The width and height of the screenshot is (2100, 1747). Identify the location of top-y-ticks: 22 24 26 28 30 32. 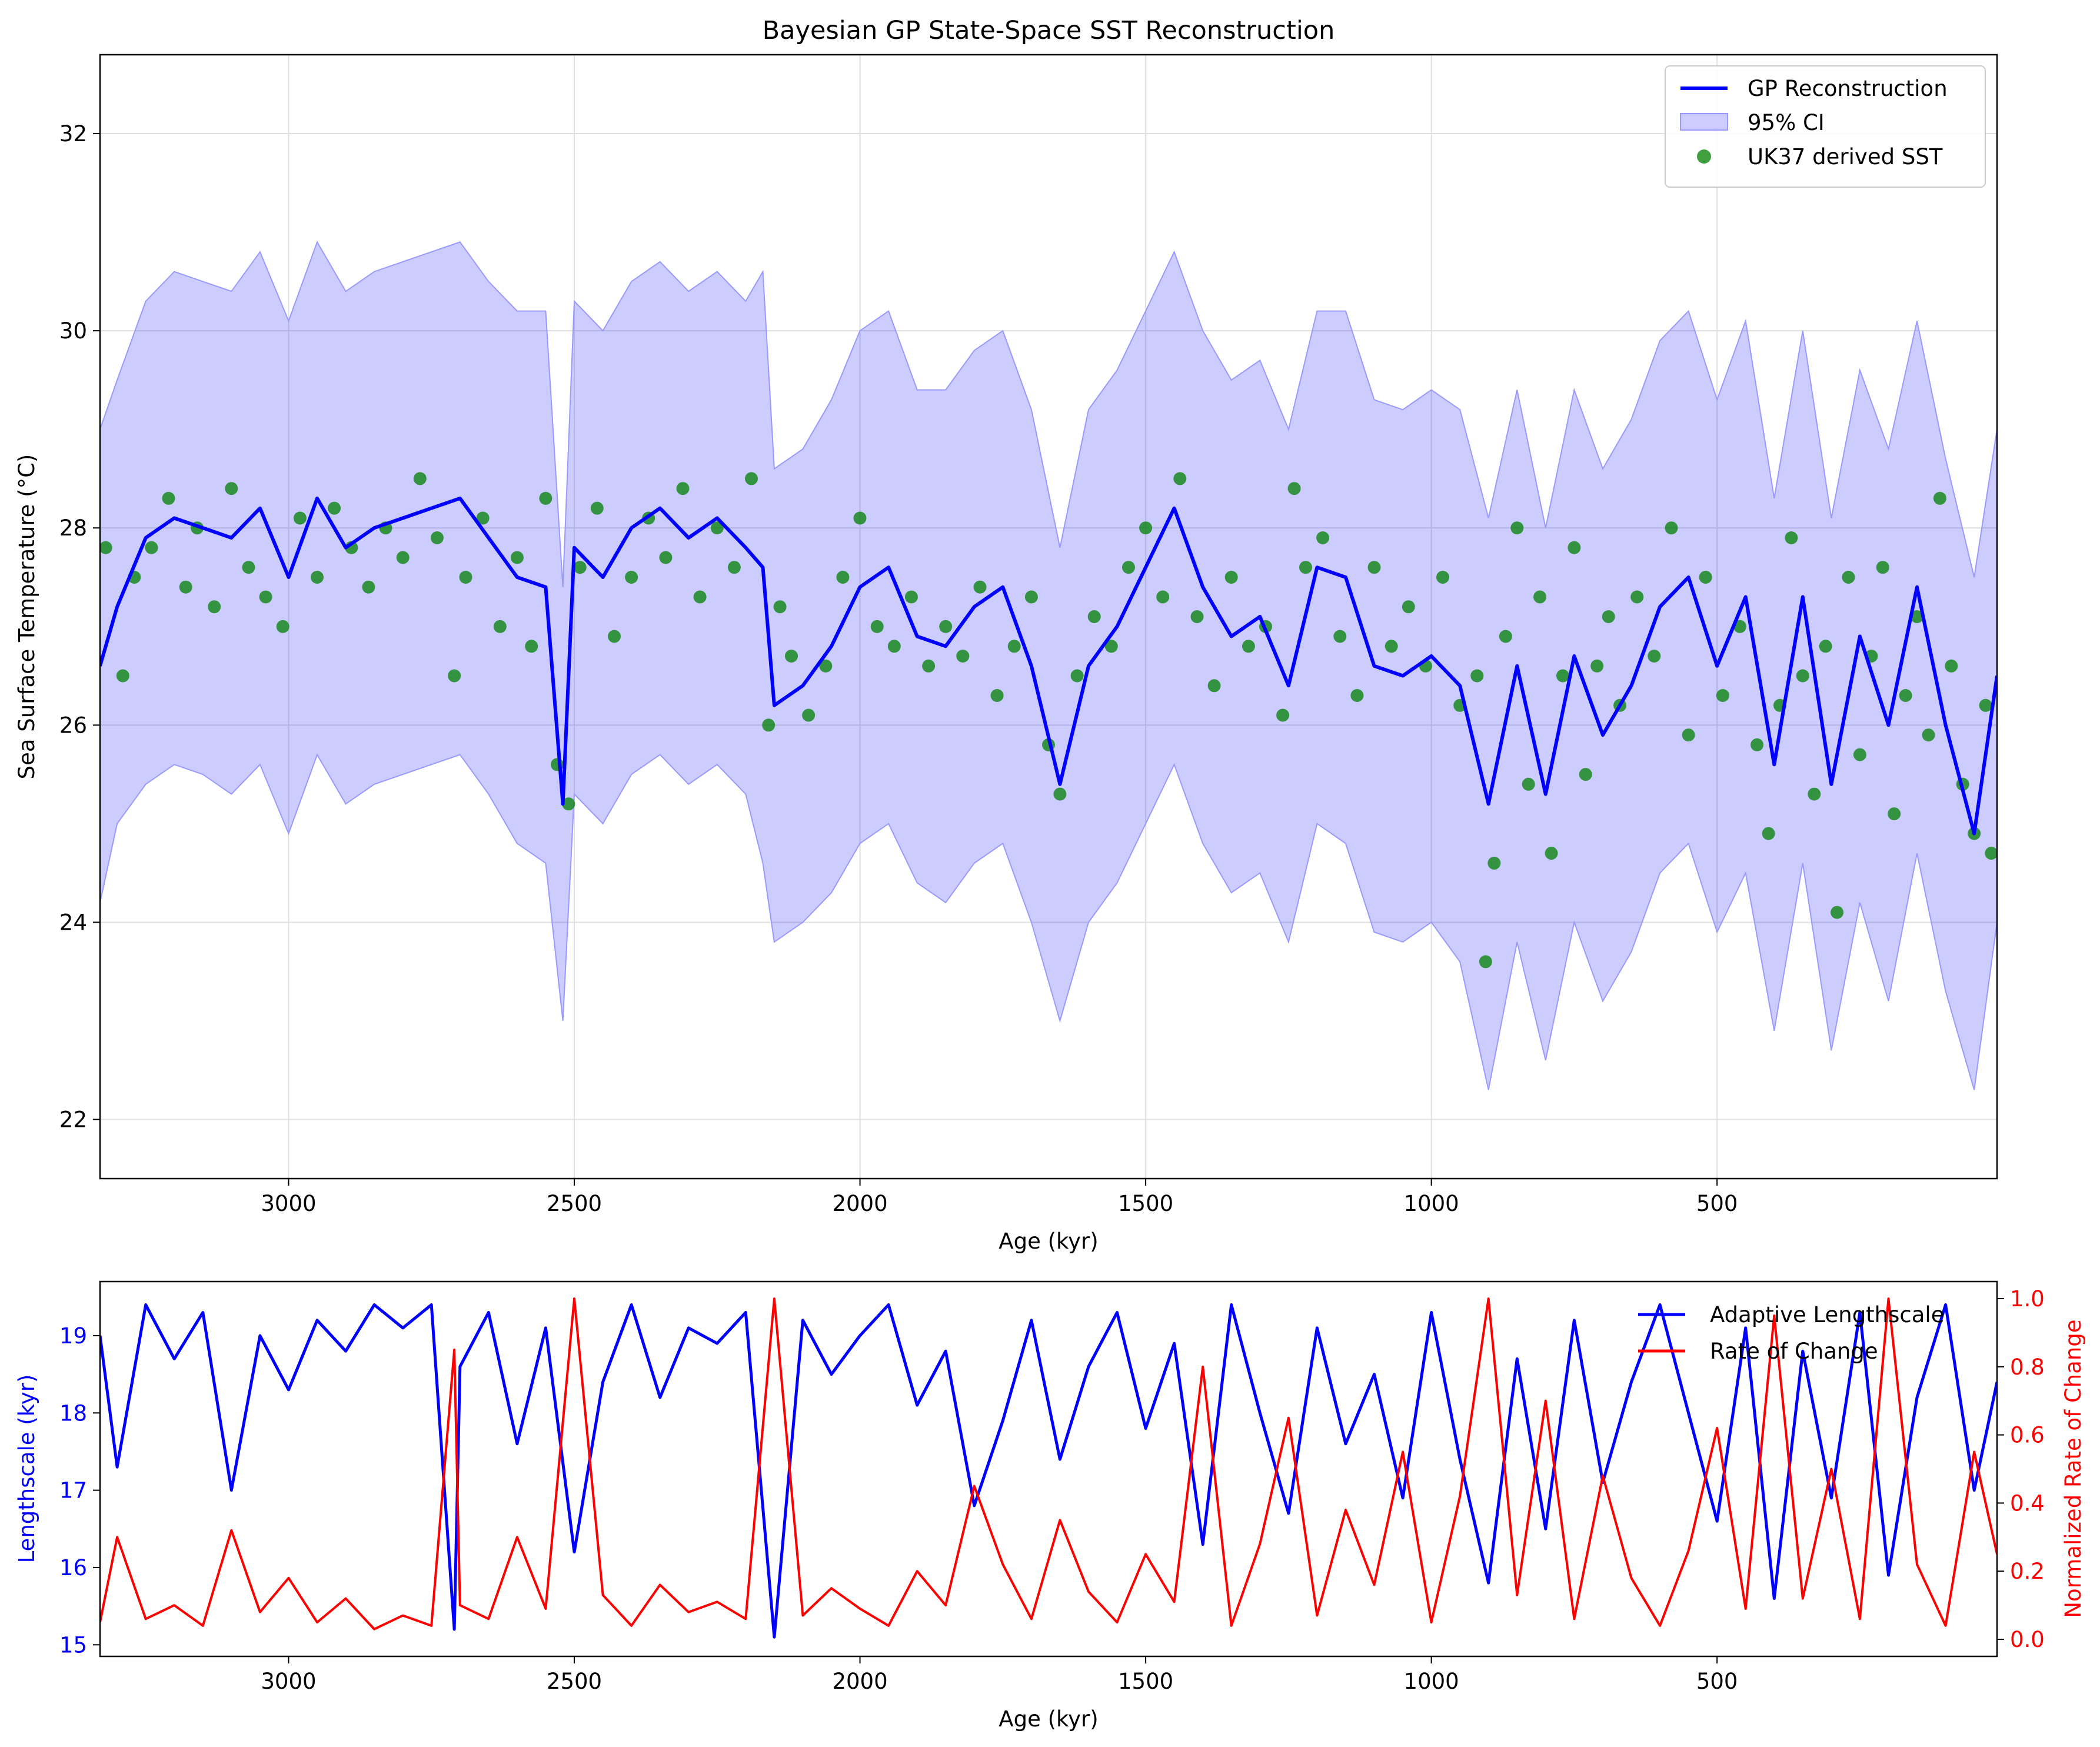
(79, 626).